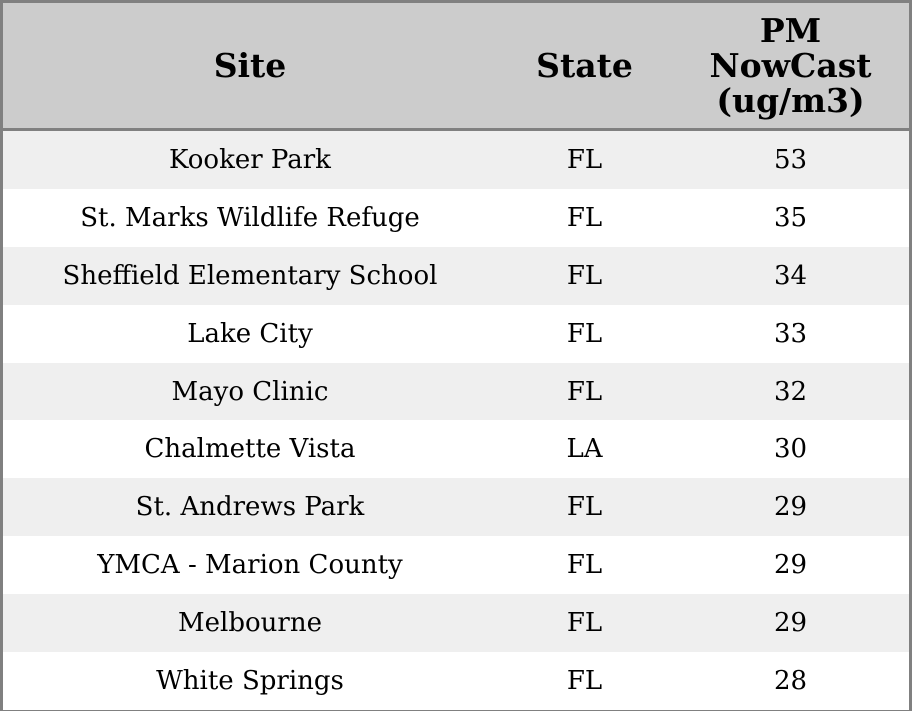 The height and width of the screenshot is (711, 912). What do you see at coordinates (250, 391) in the screenshot?
I see `cell-site: Mayo Clinic` at bounding box center [250, 391].